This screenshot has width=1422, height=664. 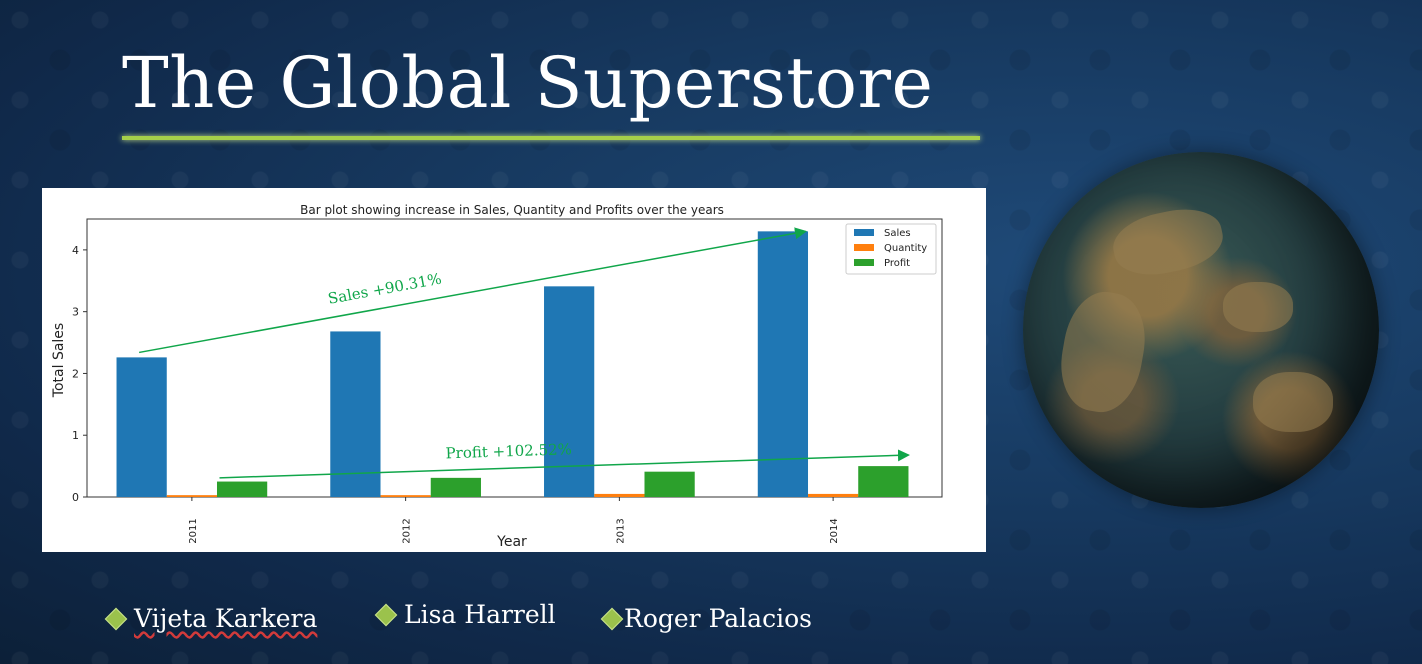 I want to click on legend-label: Quantity, so click(x=905, y=248).